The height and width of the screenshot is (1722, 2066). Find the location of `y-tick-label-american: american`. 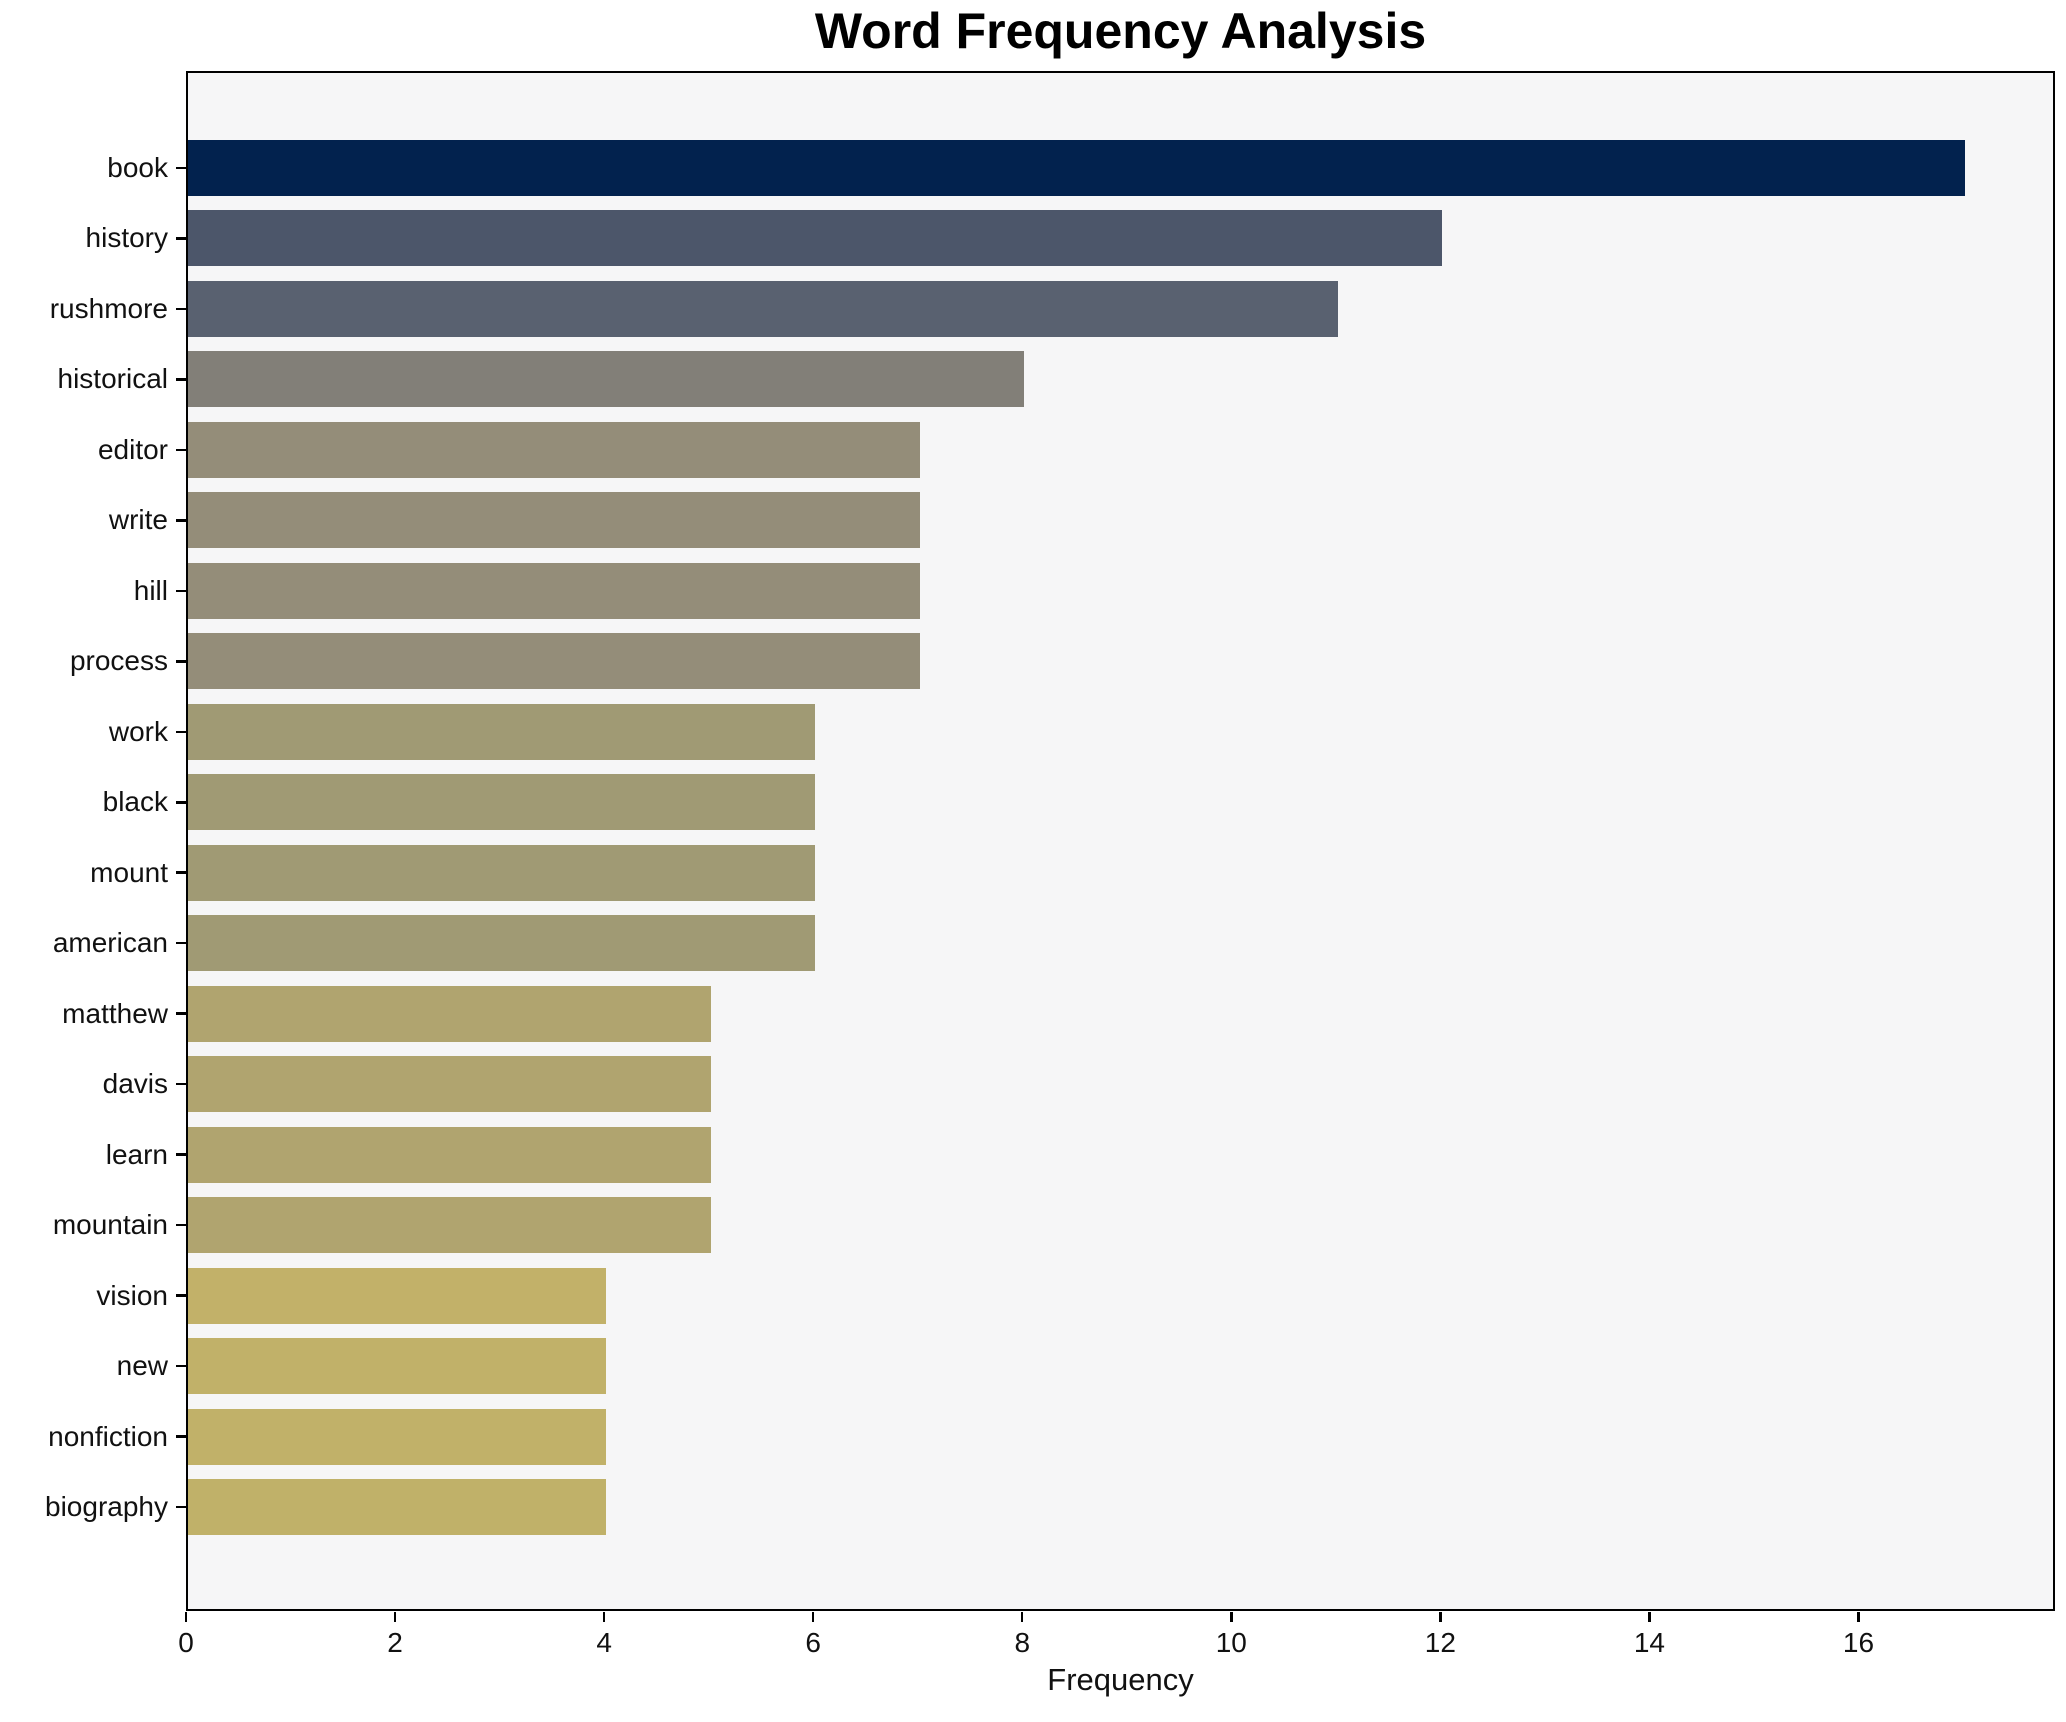

y-tick-label-american: american is located at coordinates (110, 943).